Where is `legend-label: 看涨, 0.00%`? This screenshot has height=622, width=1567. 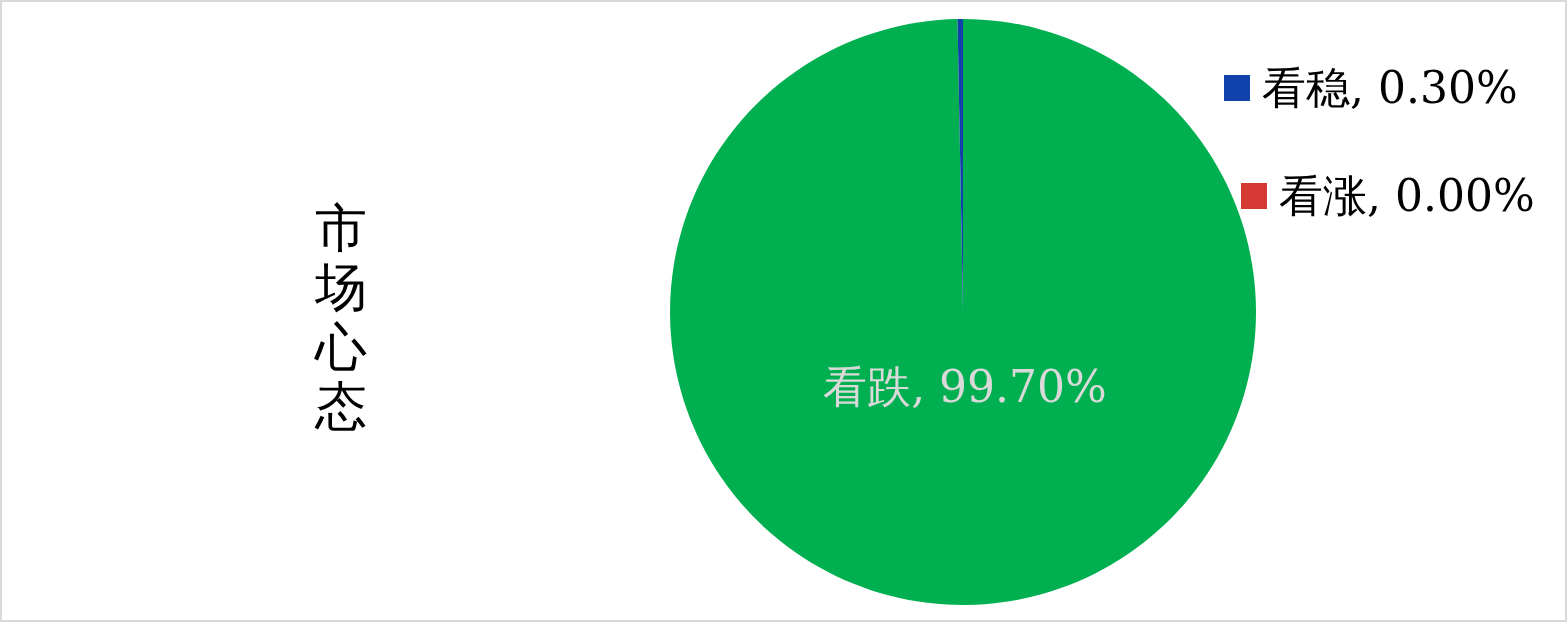
legend-label: 看涨, 0.00% is located at coordinates (1407, 195).